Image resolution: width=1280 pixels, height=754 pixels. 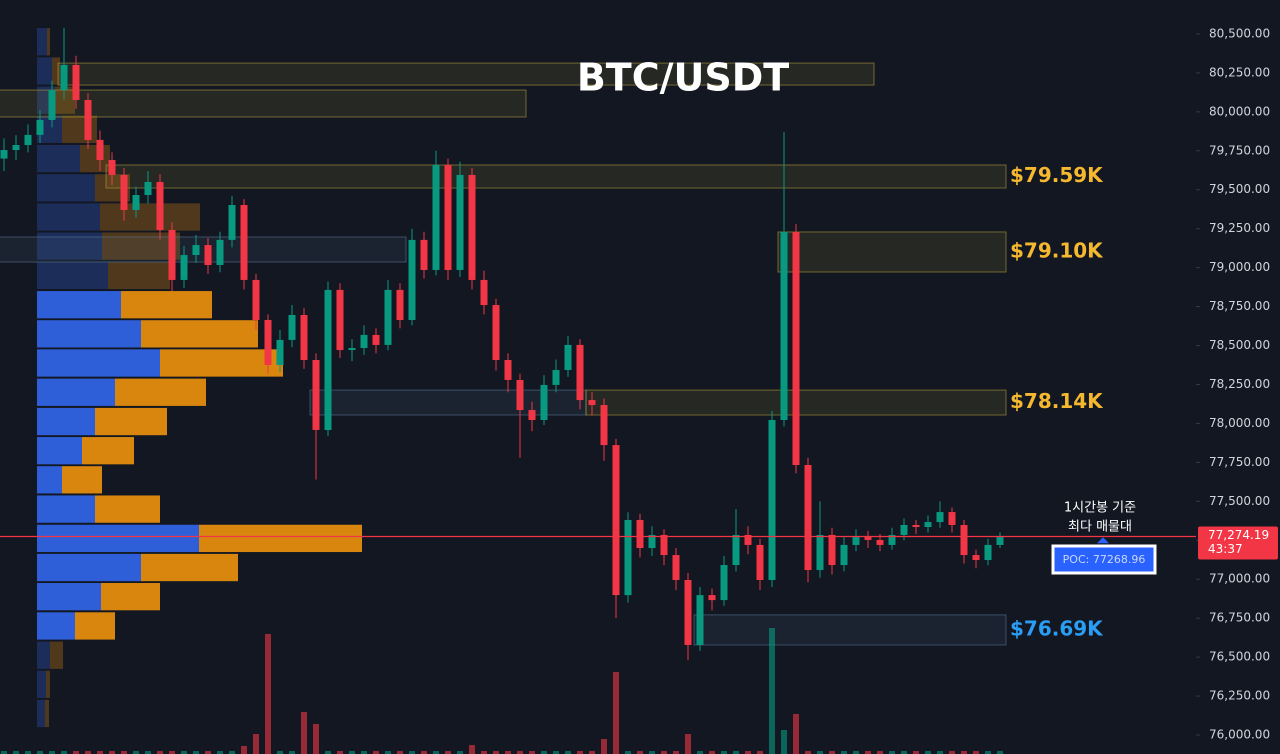 What do you see at coordinates (1239, 384) in the screenshot?
I see `y-tick-label: 78,250.00` at bounding box center [1239, 384].